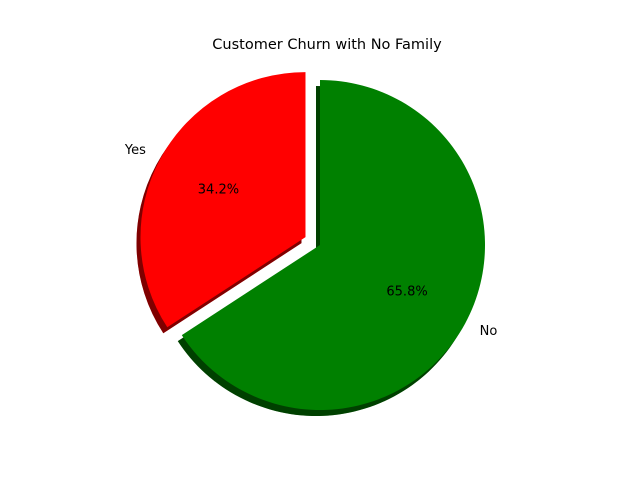 This screenshot has height=484, width=640. What do you see at coordinates (489, 331) in the screenshot?
I see `slice-label-no: No` at bounding box center [489, 331].